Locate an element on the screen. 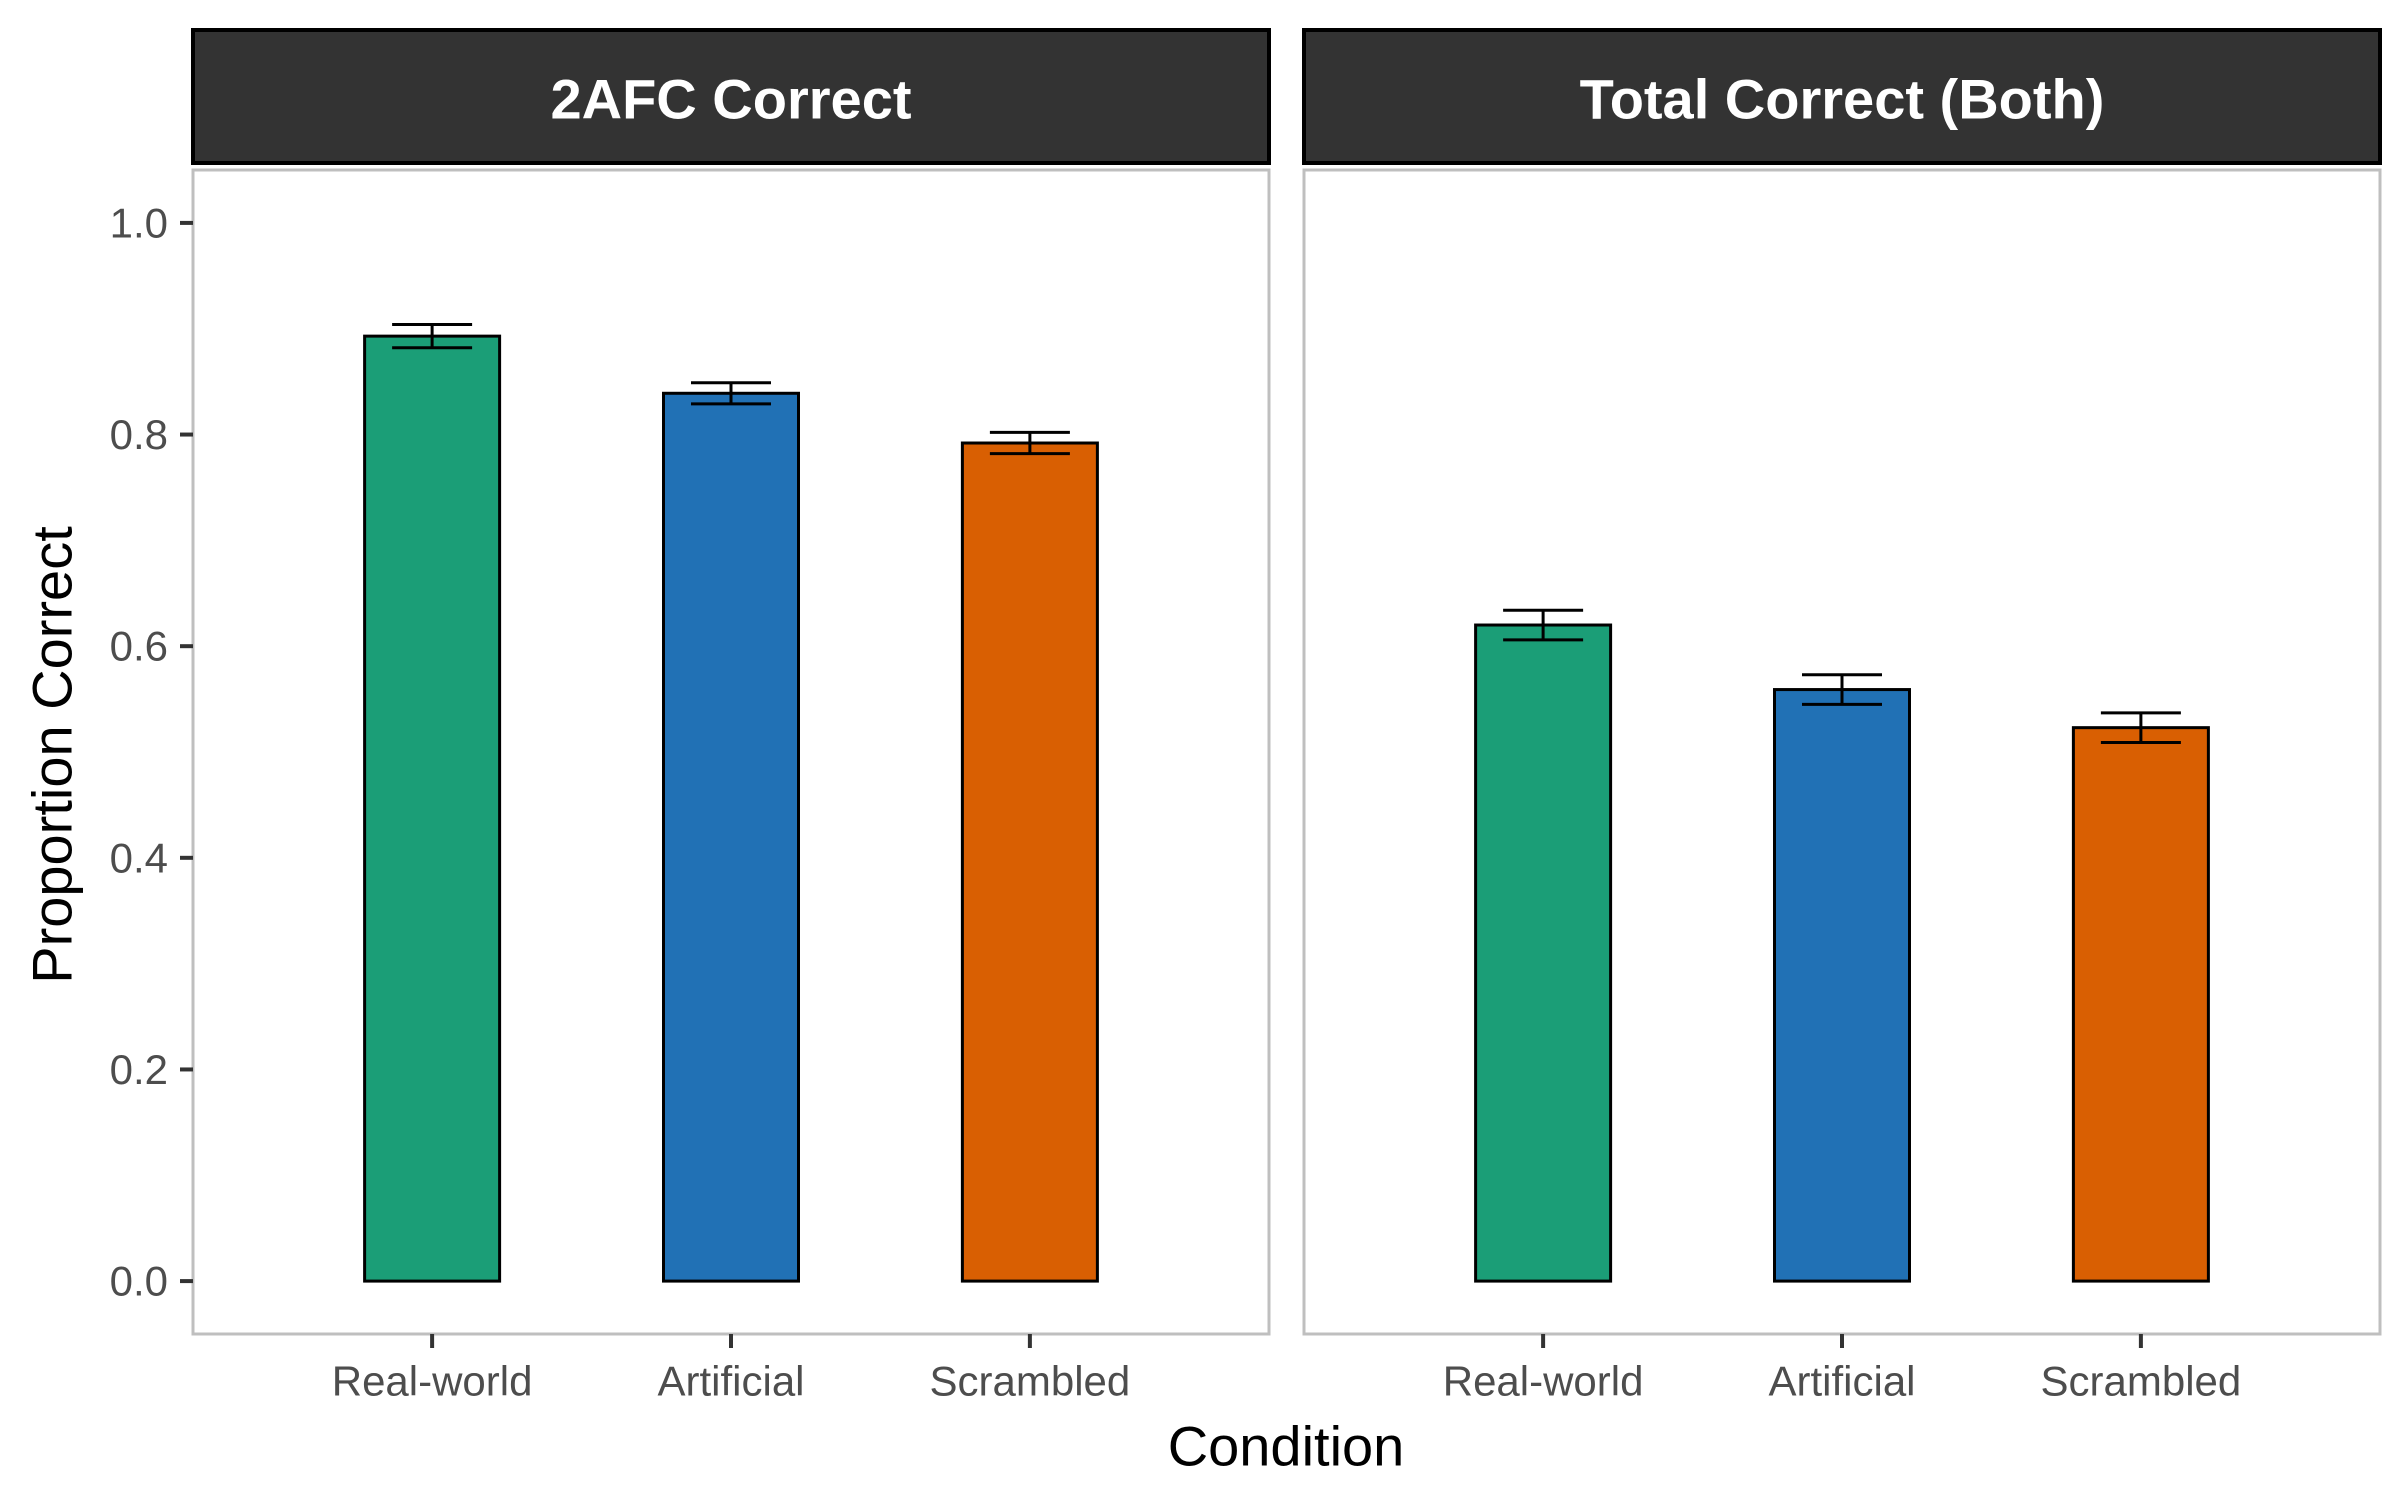 This screenshot has height=1500, width=2400. bar-1-artificial is located at coordinates (731, 837).